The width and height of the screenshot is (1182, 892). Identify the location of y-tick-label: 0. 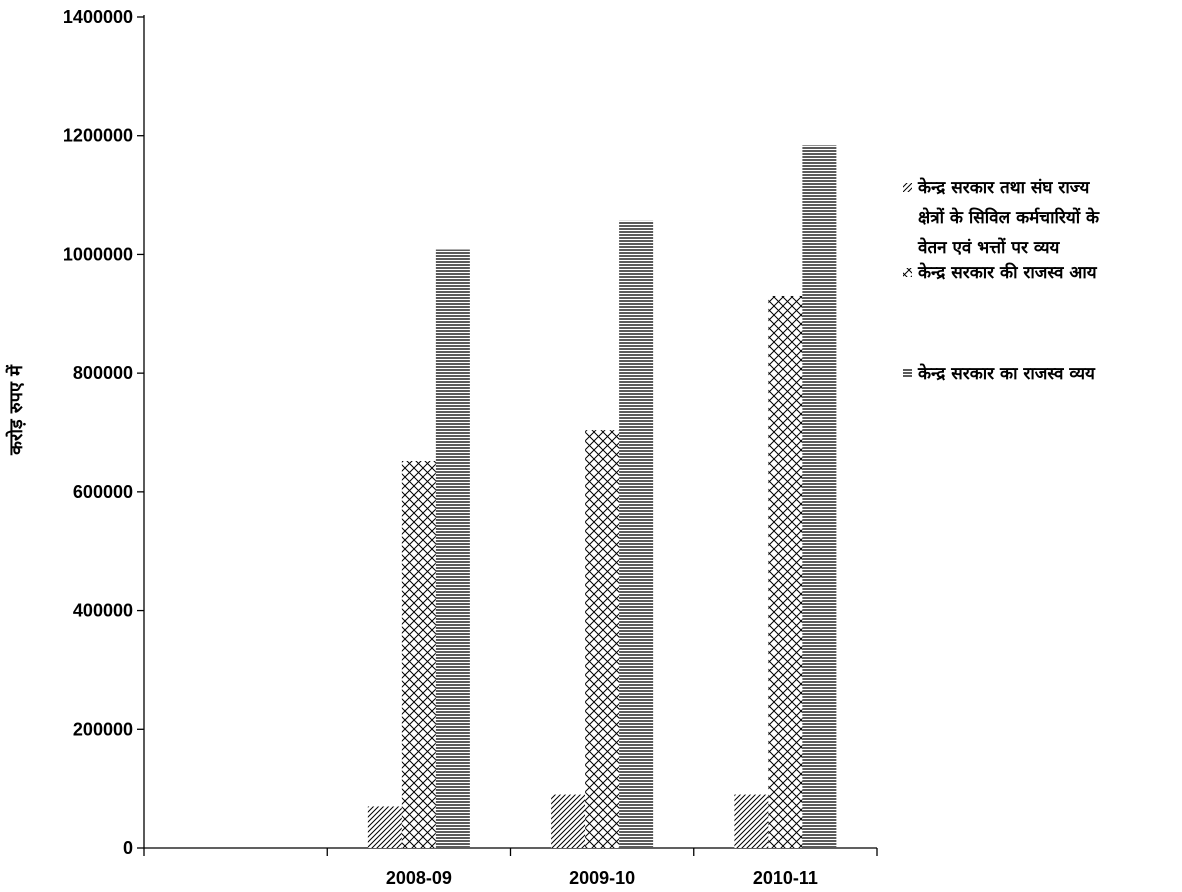
(128, 848).